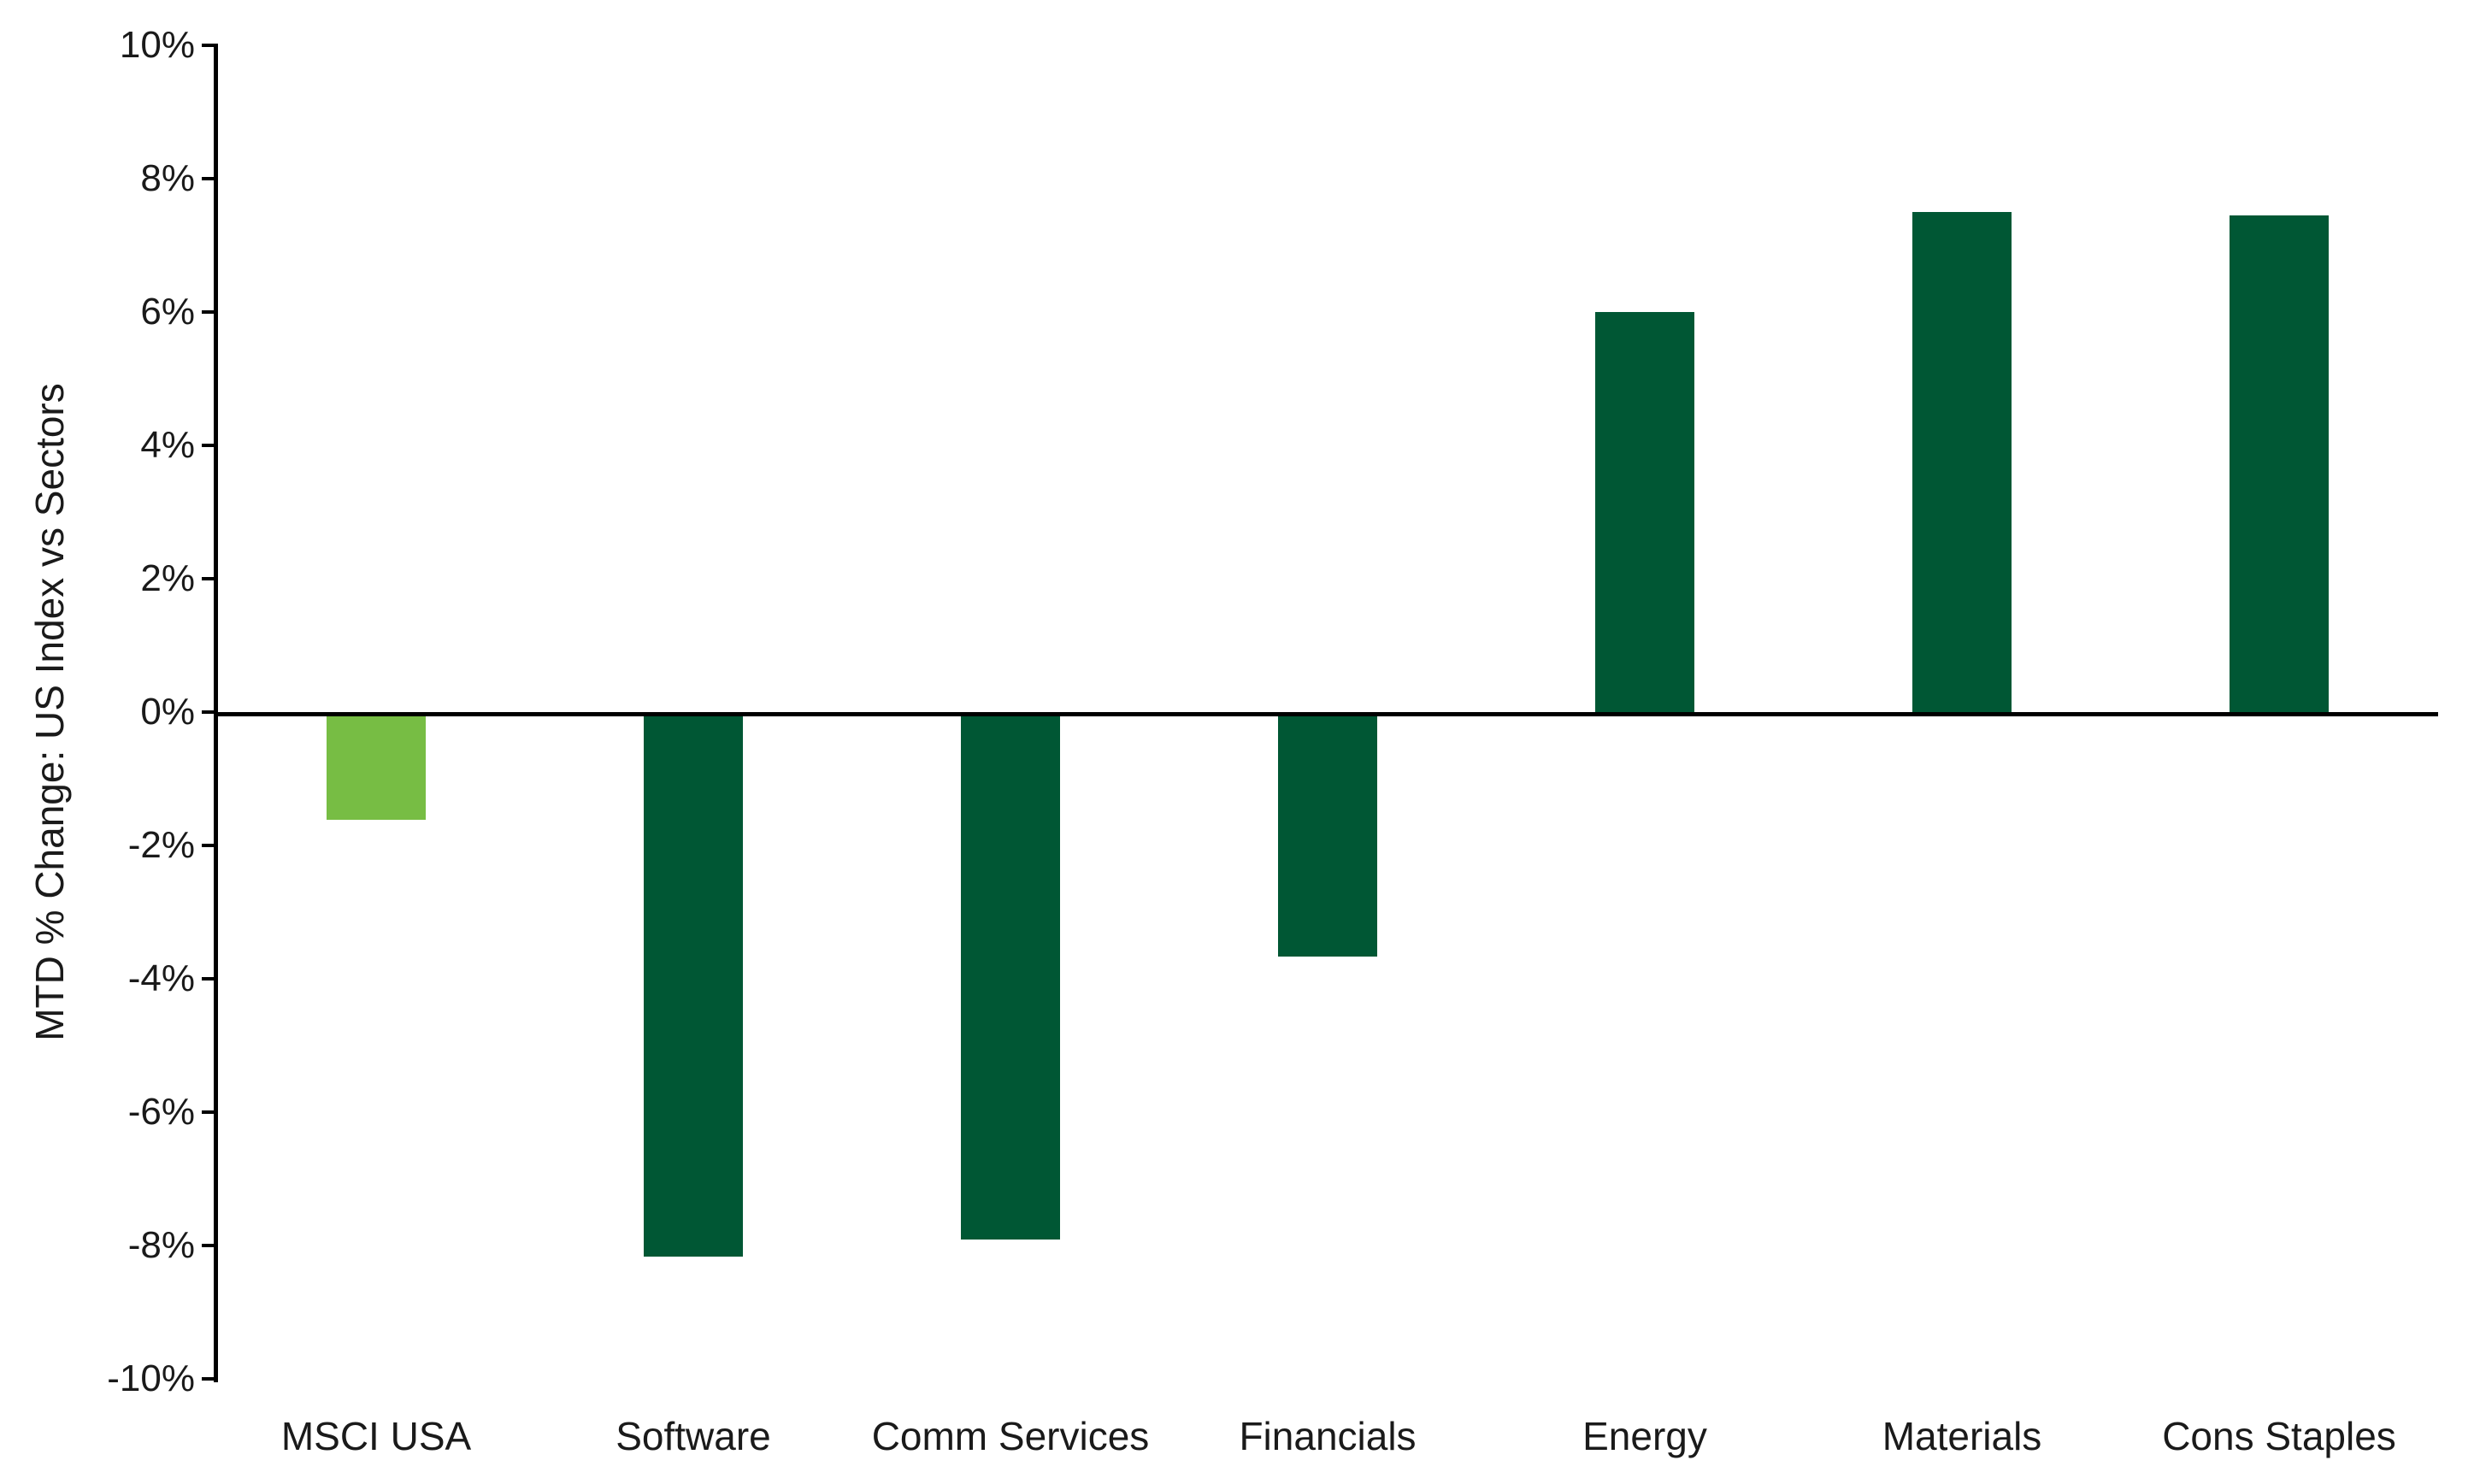 The width and height of the screenshot is (2480, 1484). I want to click on bar-energy, so click(1644, 512).